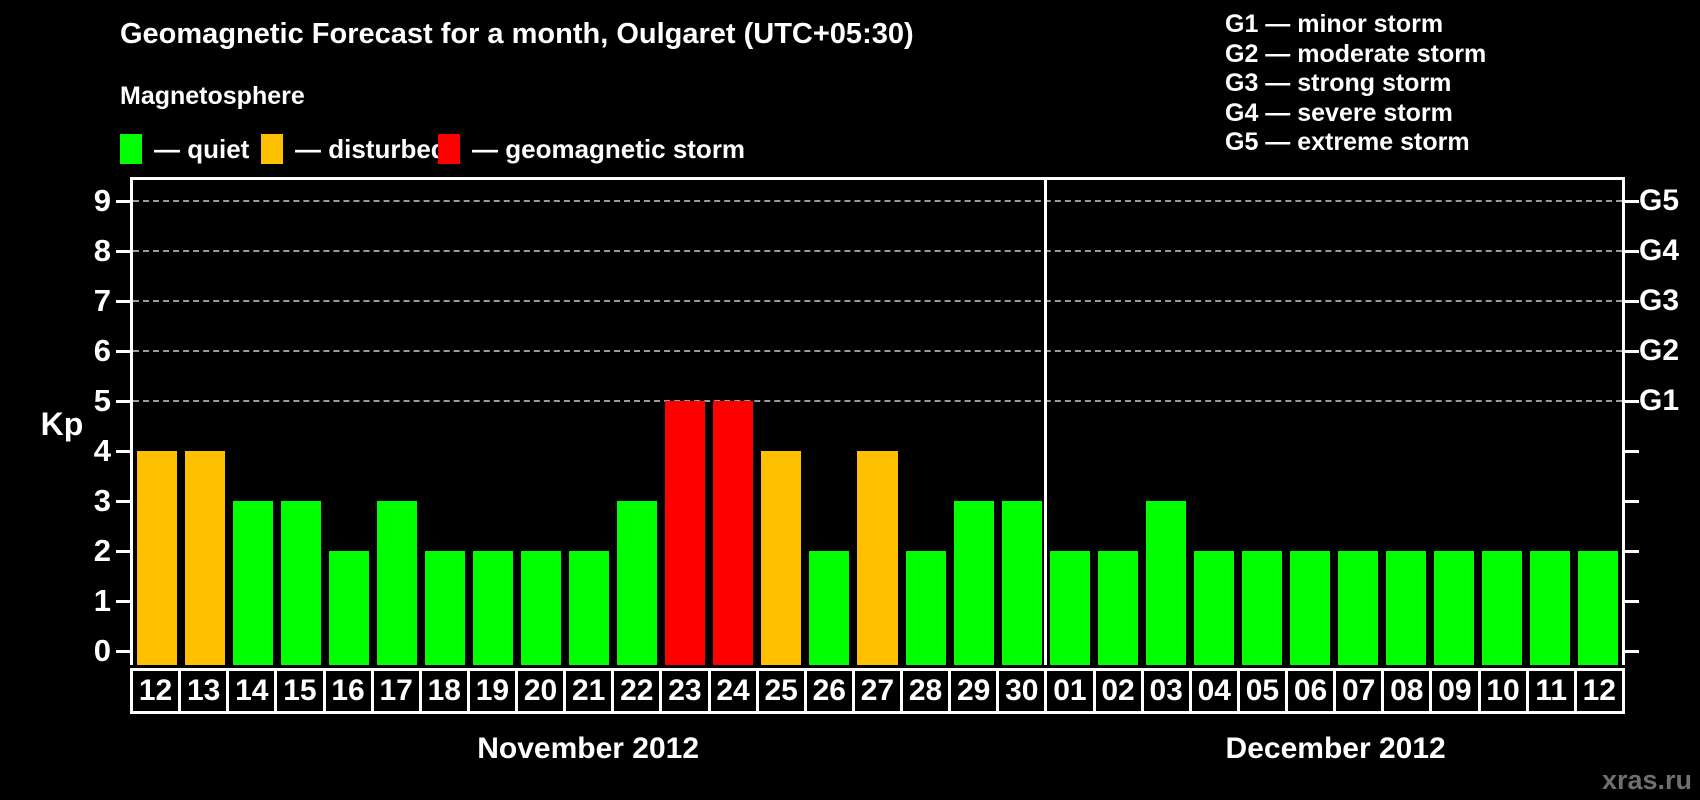 The width and height of the screenshot is (1700, 800). I want to click on storm-scale-g2: G2 — moderate storm, so click(1356, 53).